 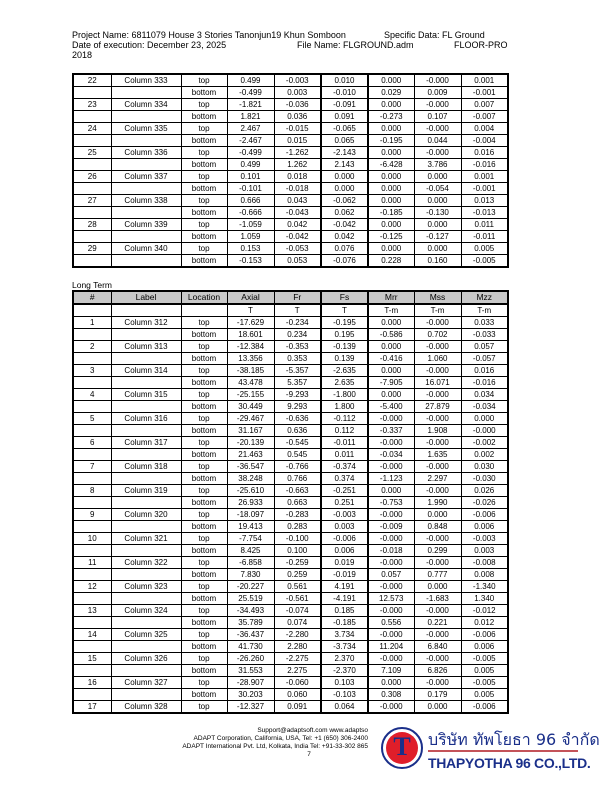 I want to click on cell: -0.076, so click(x=344, y=261).